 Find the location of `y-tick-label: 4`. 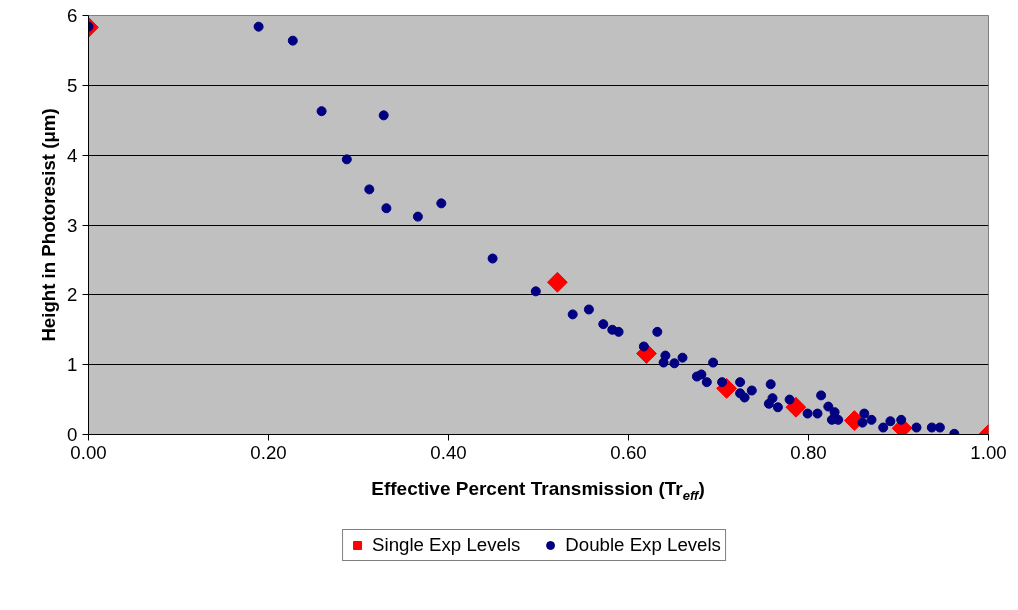

y-tick-label: 4 is located at coordinates (72, 155).